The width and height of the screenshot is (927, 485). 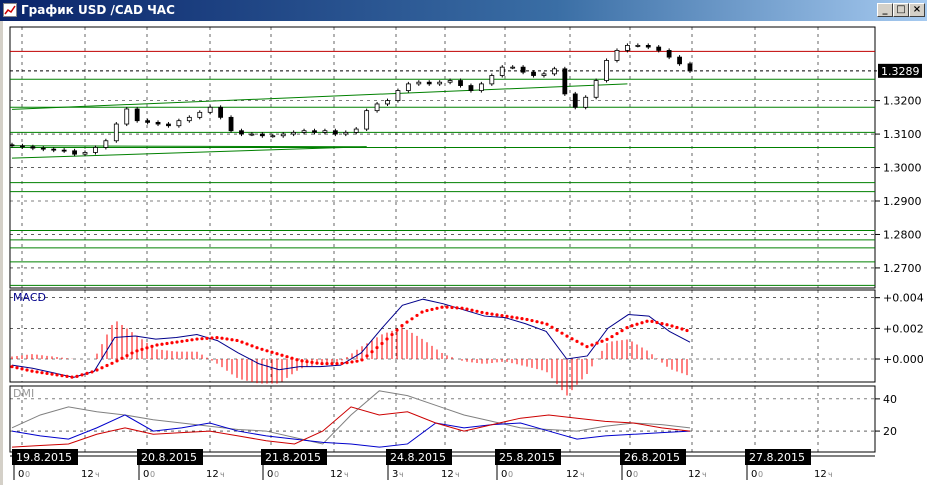 What do you see at coordinates (902, 168) in the screenshot?
I see `price-tick-label: 1.3000` at bounding box center [902, 168].